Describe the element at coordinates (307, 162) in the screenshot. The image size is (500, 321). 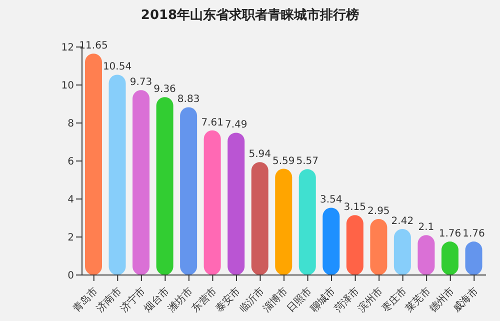
I see `data-label: 5.57` at that location.